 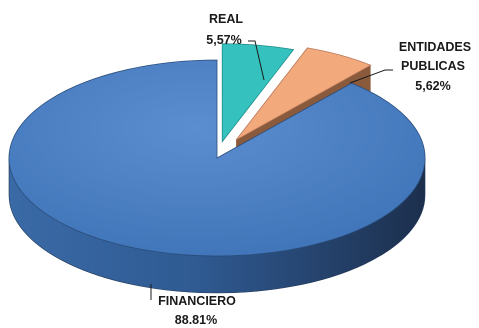 I want to click on label-entidades-line2: PUBLICAS, so click(x=433, y=66).